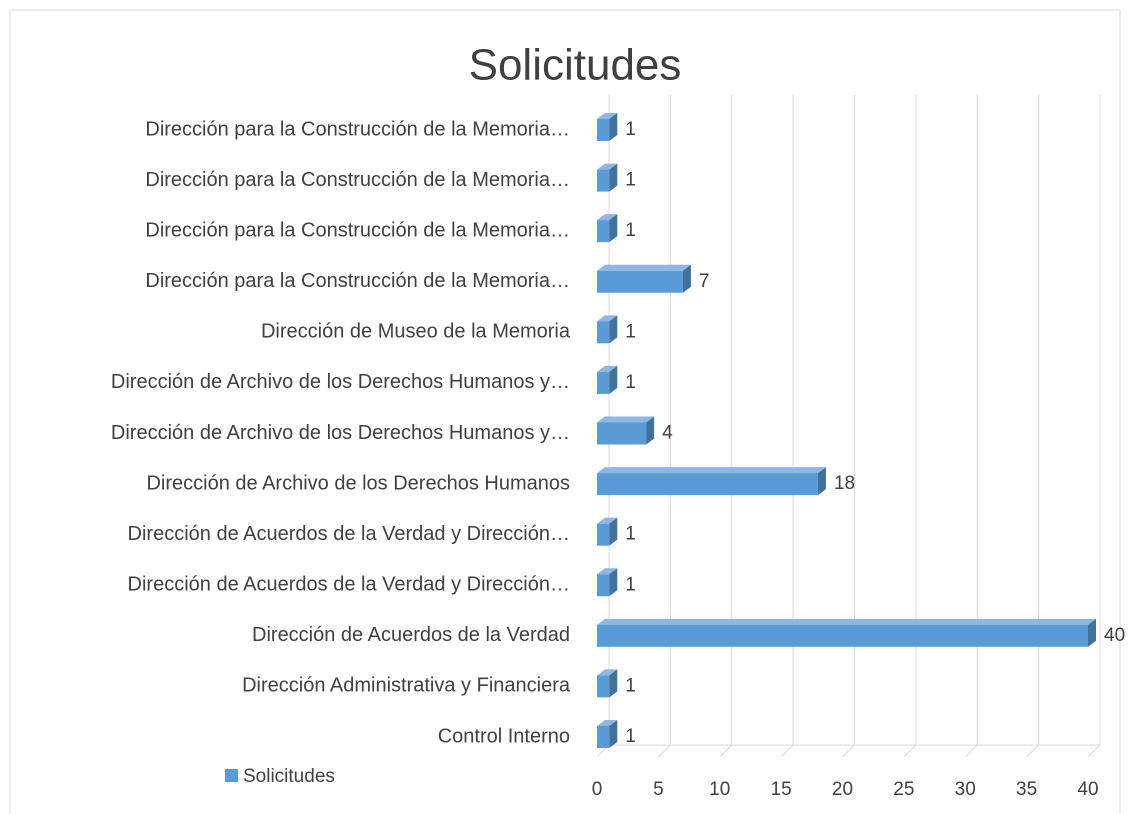 Image resolution: width=1130 pixels, height=814 pixels. Describe the element at coordinates (667, 433) in the screenshot. I see `data-label: 4` at that location.